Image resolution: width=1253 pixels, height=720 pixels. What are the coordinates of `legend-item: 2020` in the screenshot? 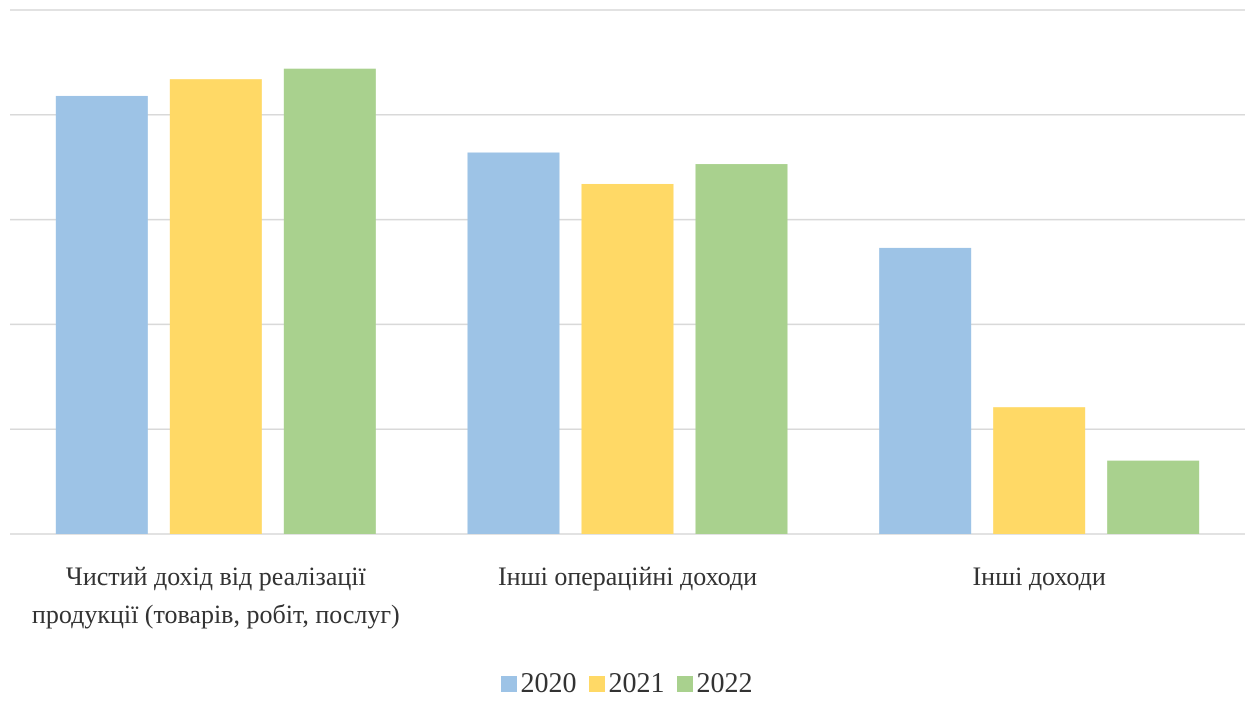 It's located at (538, 684).